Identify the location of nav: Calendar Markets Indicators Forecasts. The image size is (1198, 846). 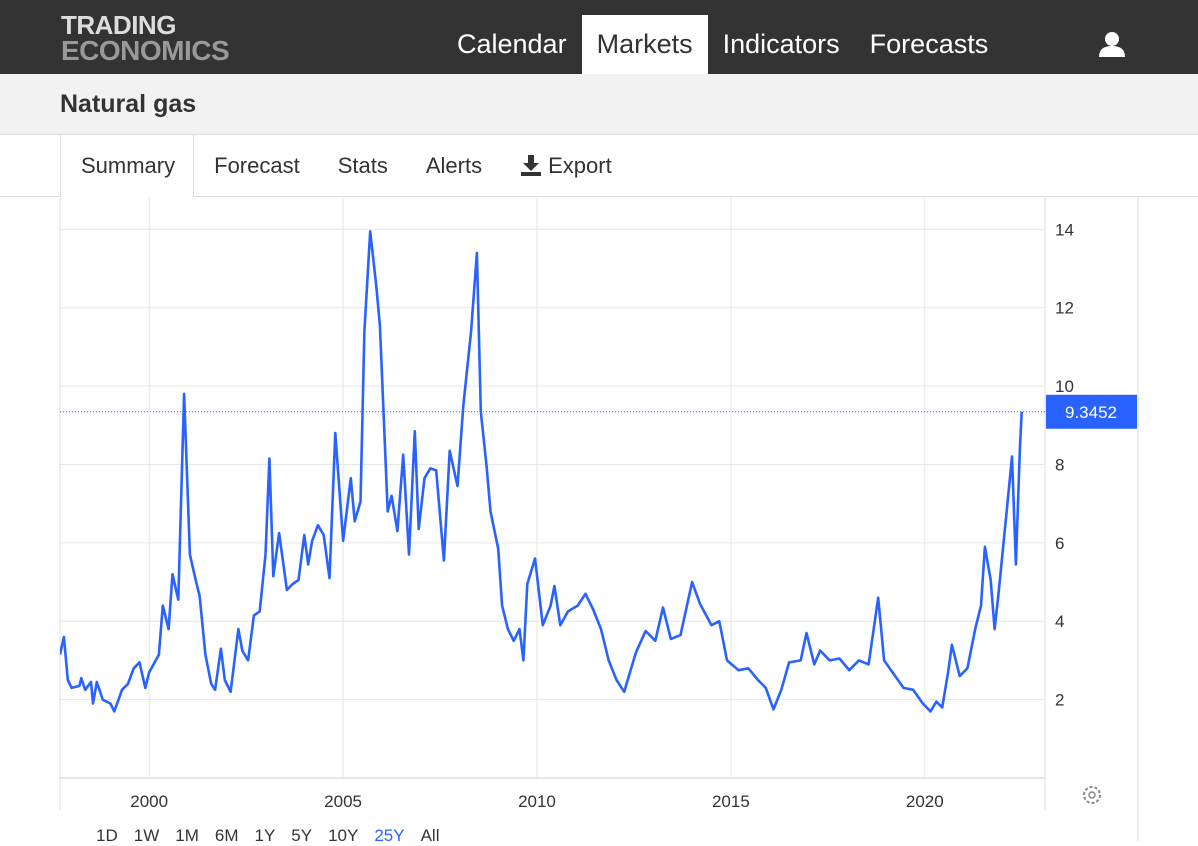
(722, 44).